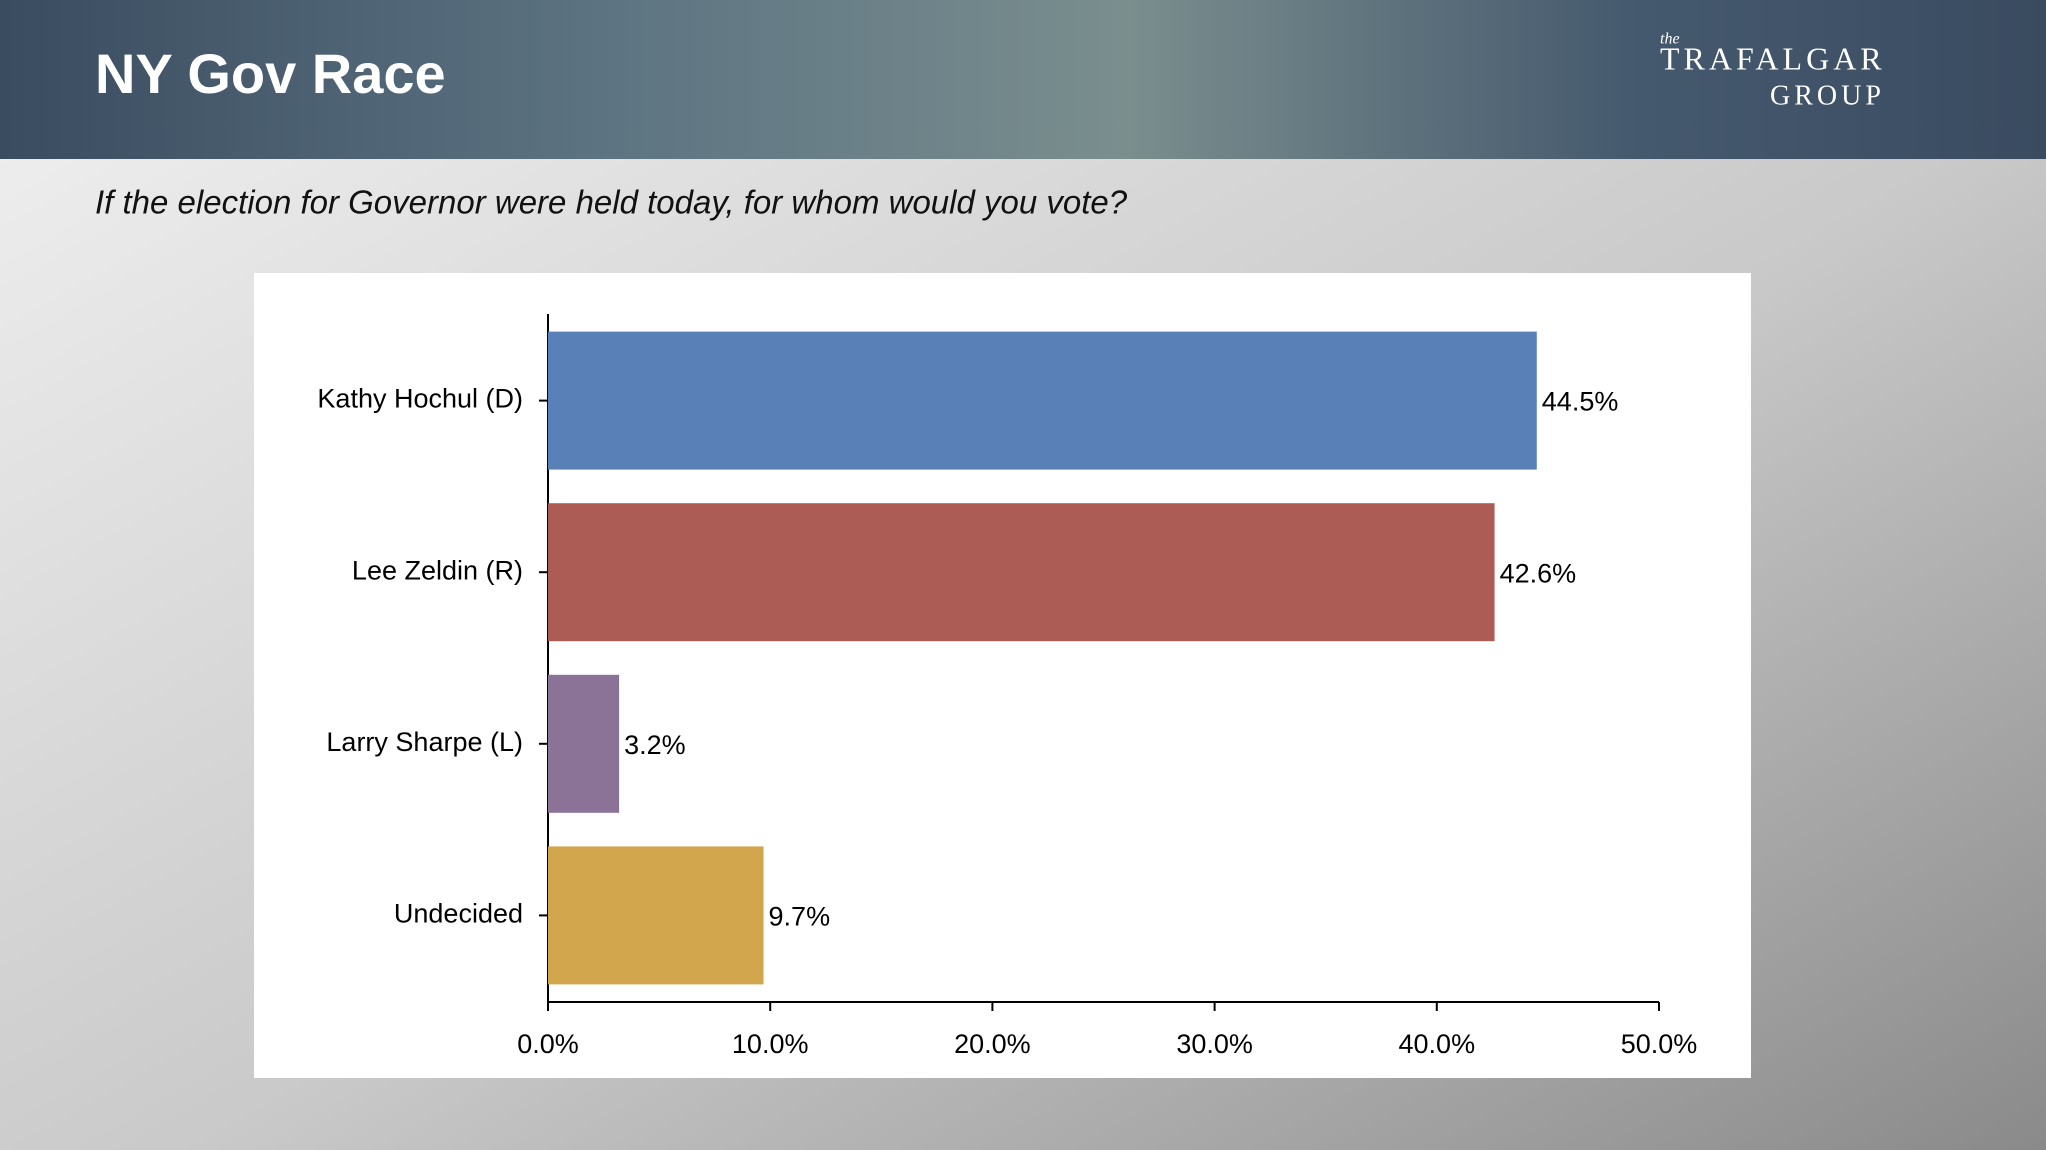 The image size is (2046, 1150). Describe the element at coordinates (992, 1044) in the screenshot. I see `x-tick-label: 20.0%` at that location.